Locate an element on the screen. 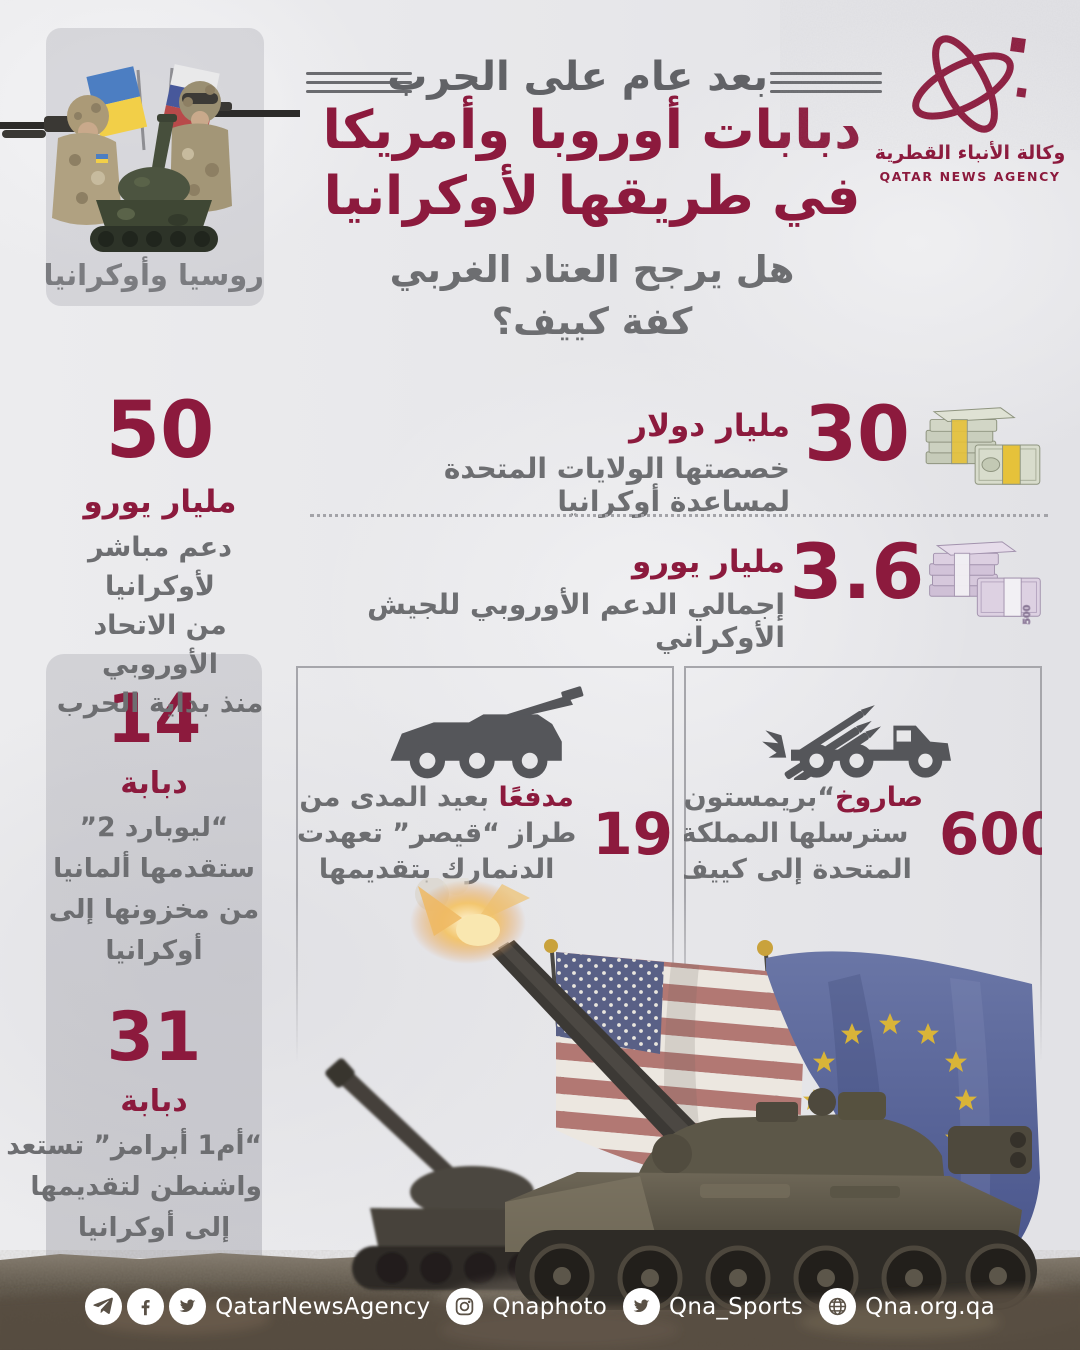  dotted-separator is located at coordinates (679, 515).